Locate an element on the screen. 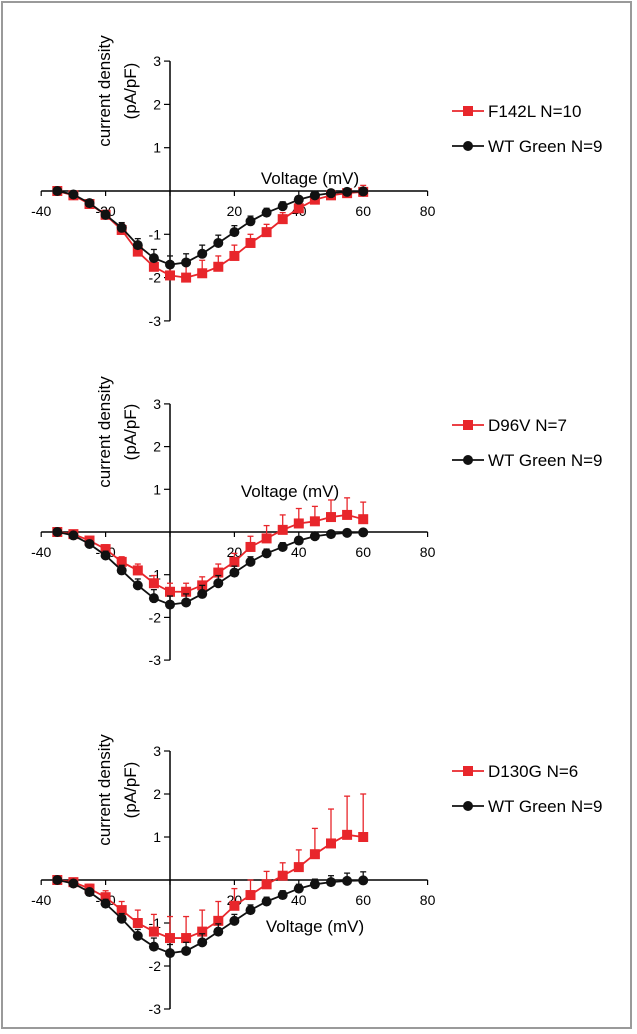 Image resolution: width=637 pixels, height=1034 pixels. legend-label: D130G N=6 is located at coordinates (533, 771).